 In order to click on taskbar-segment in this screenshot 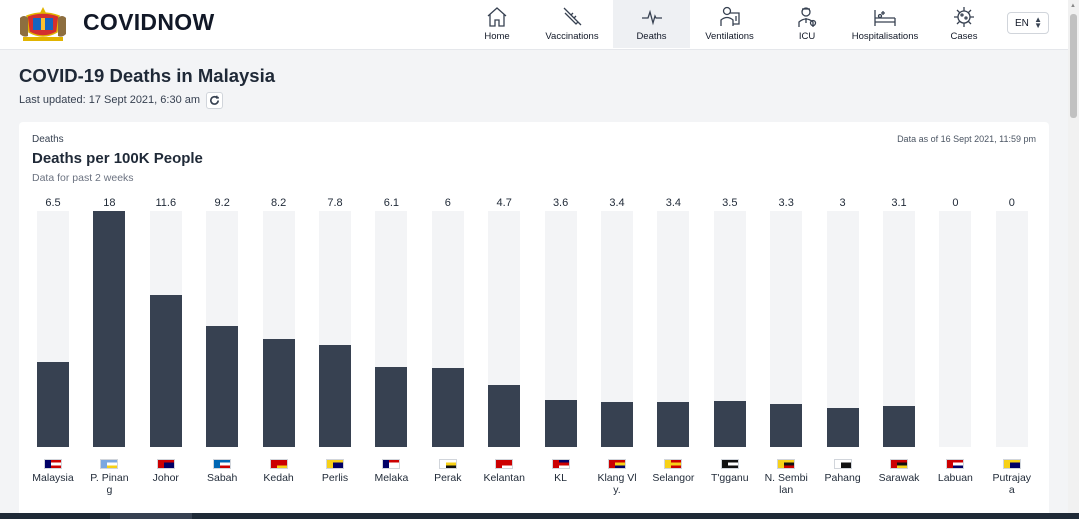, I will do `click(151, 516)`.